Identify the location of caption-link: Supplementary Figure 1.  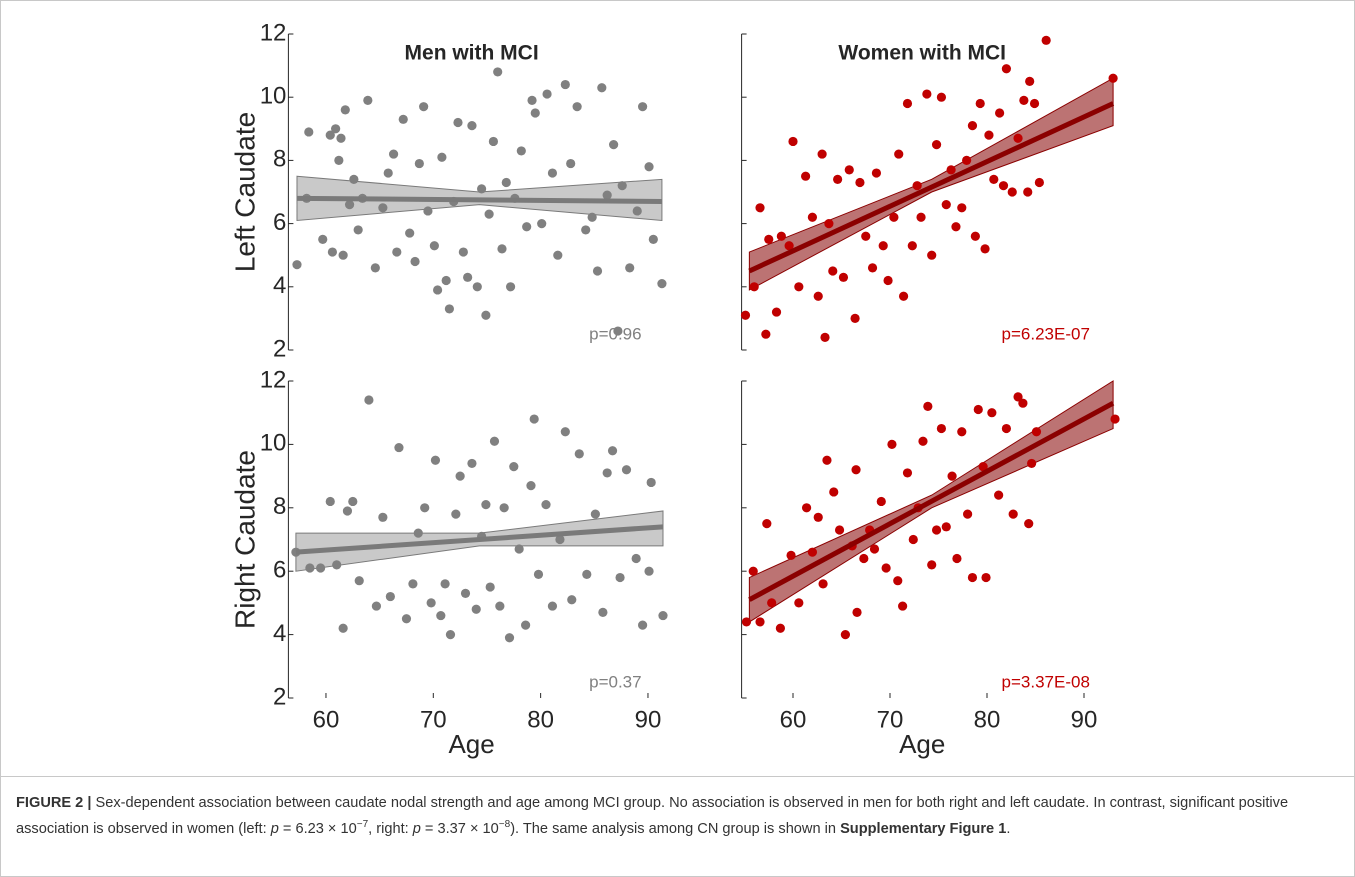
(923, 828).